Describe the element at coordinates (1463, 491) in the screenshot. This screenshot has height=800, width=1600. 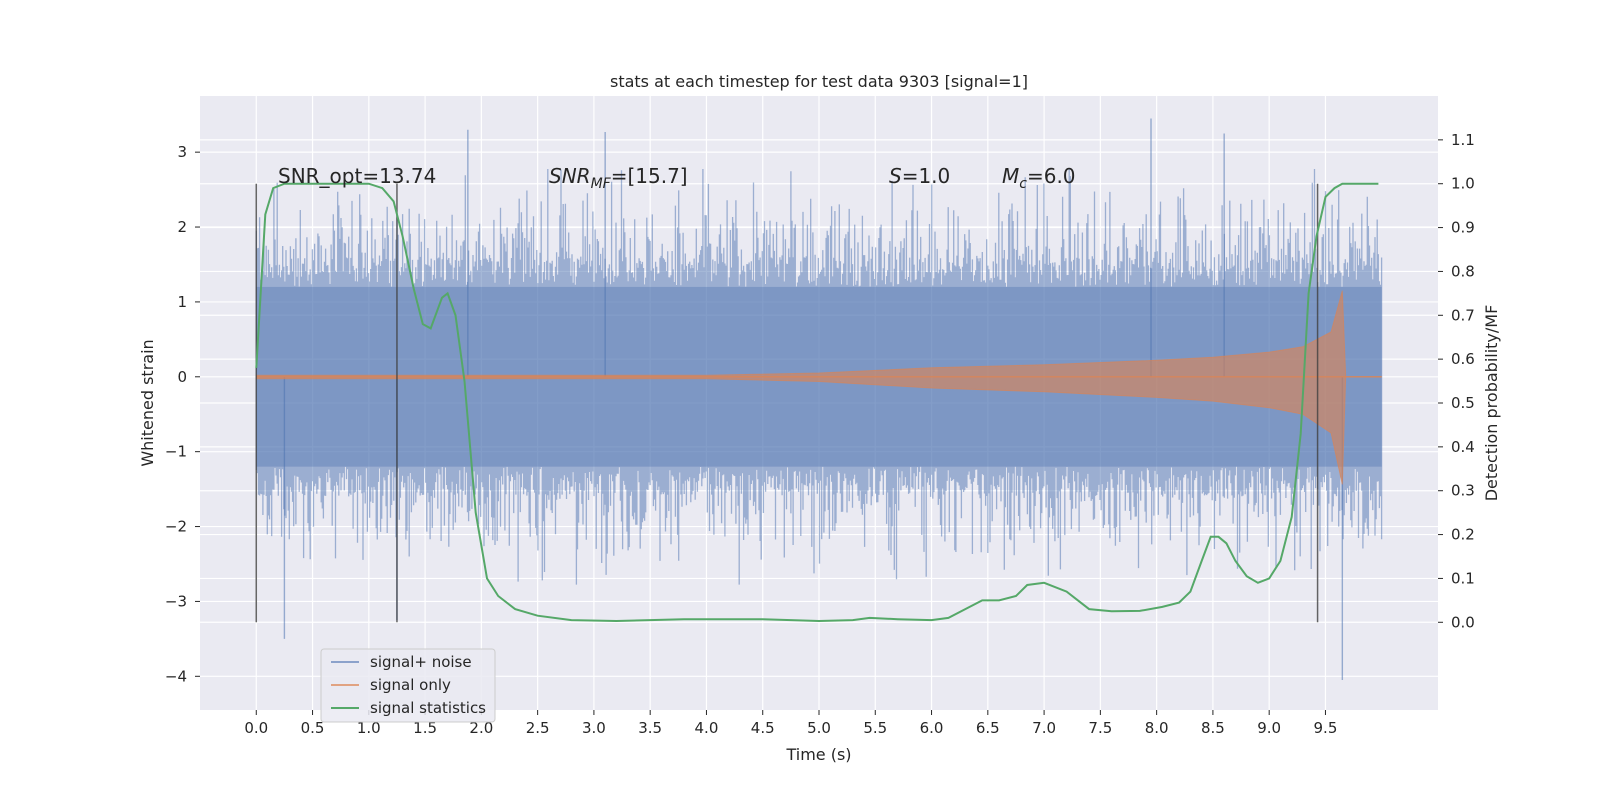
I see `y-right-tick-label: 0.3` at that location.